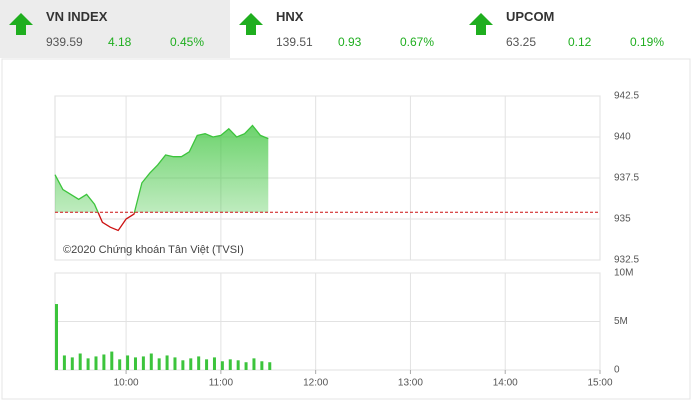  What do you see at coordinates (621, 321) in the screenshot?
I see `y-tick-label: 5M` at bounding box center [621, 321].